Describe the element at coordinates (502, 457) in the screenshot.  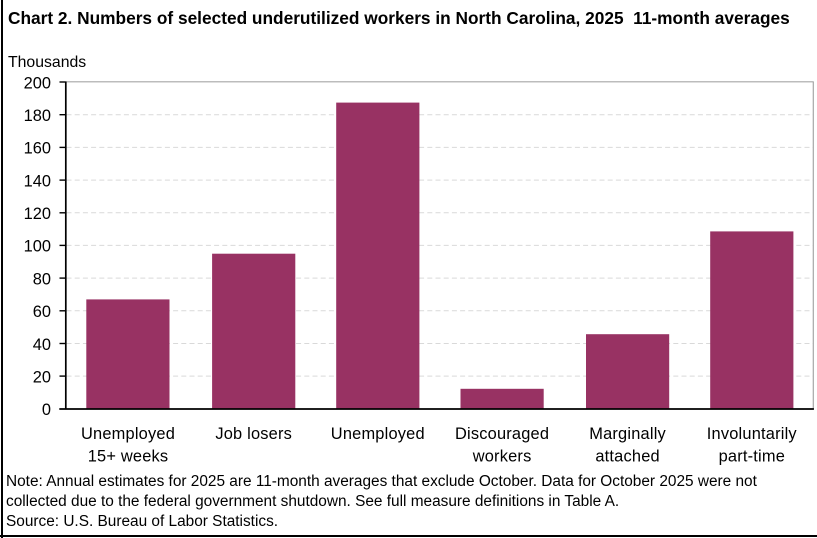
I see `svg-text: workers` at that location.